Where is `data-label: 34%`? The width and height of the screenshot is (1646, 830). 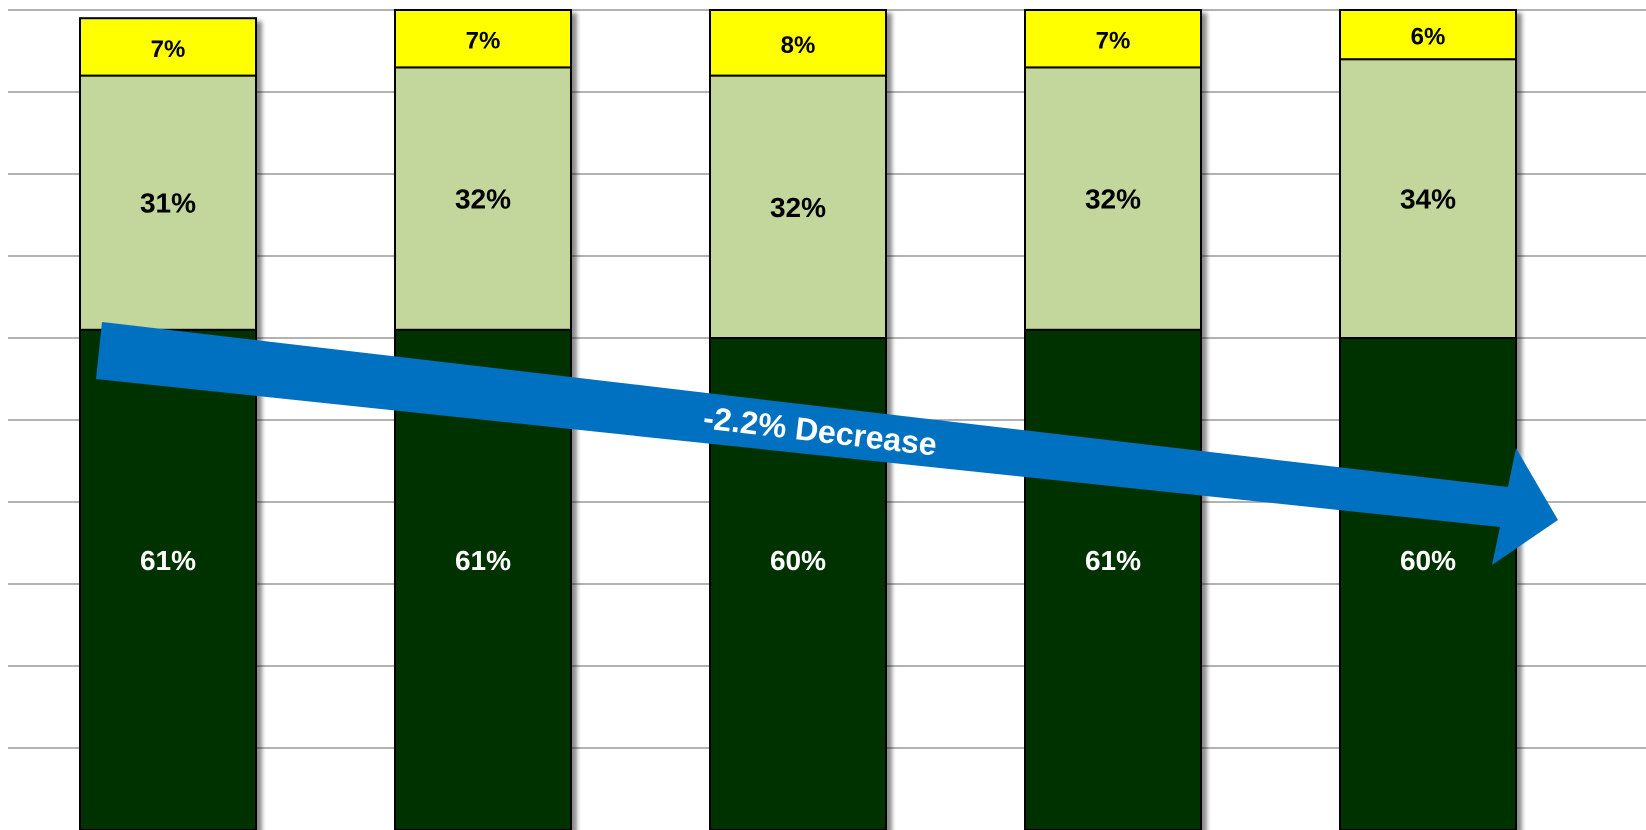 data-label: 34% is located at coordinates (1428, 199).